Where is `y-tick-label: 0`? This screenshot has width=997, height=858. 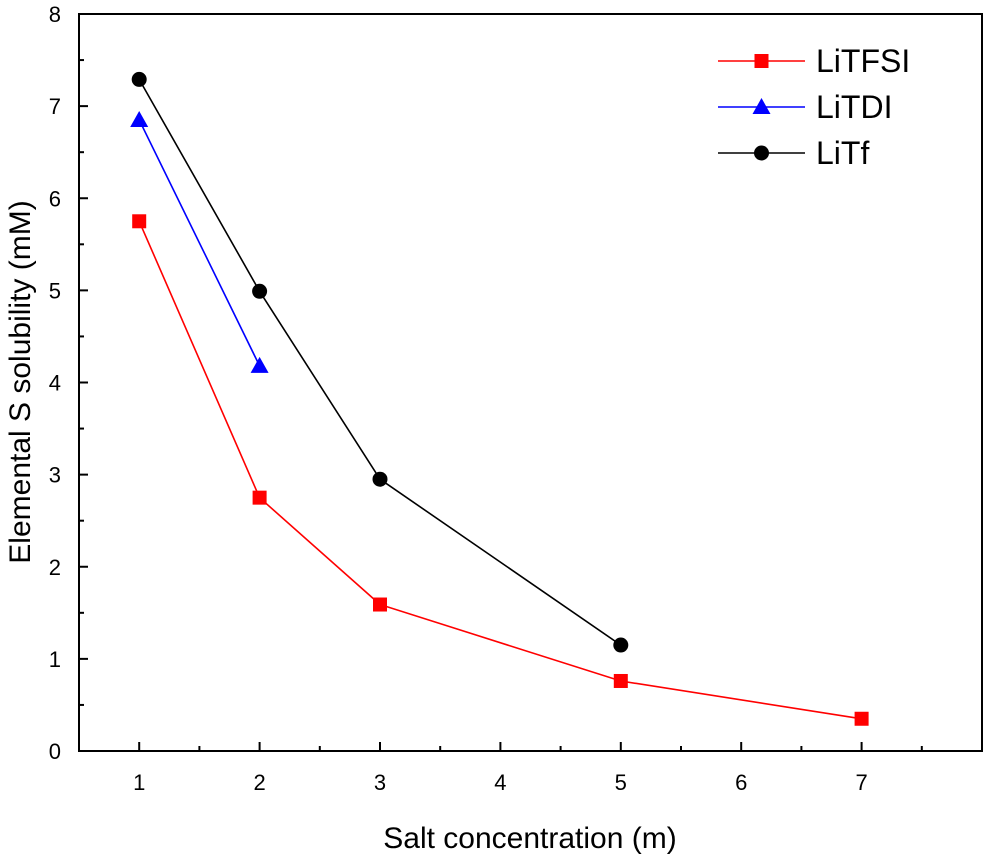 y-tick-label: 0 is located at coordinates (55, 751).